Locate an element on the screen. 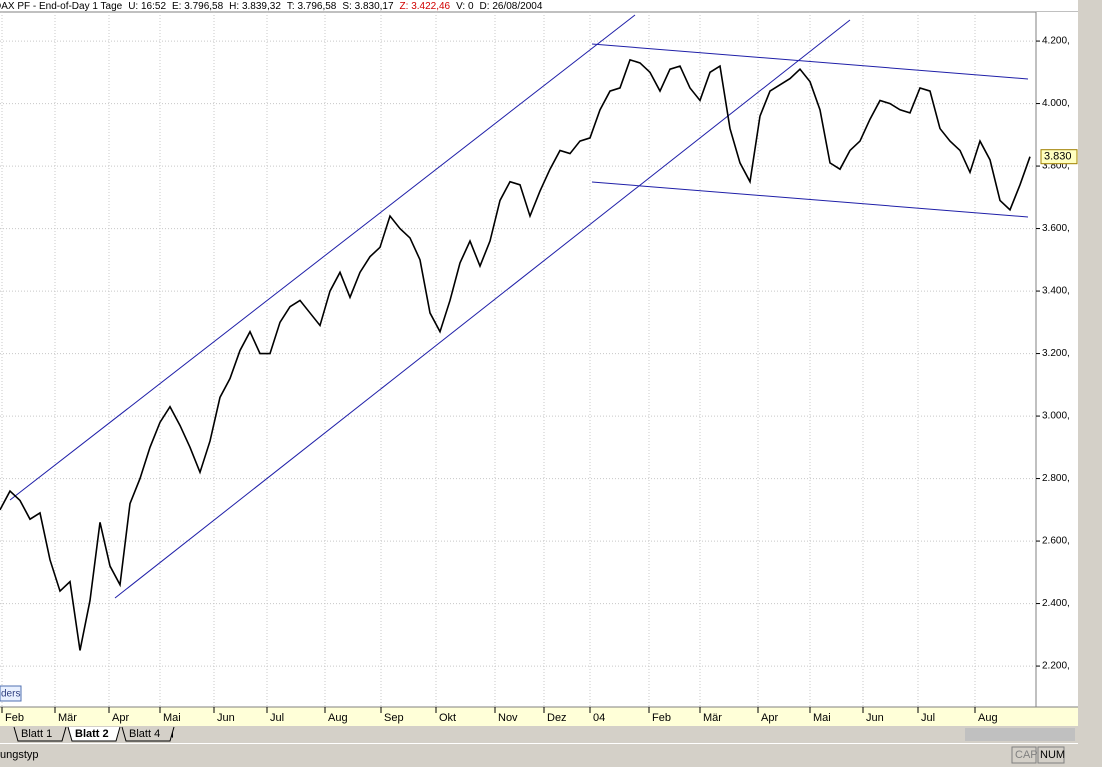 The height and width of the screenshot is (772, 1102). tab-label: Blatt 2 is located at coordinates (92, 734).